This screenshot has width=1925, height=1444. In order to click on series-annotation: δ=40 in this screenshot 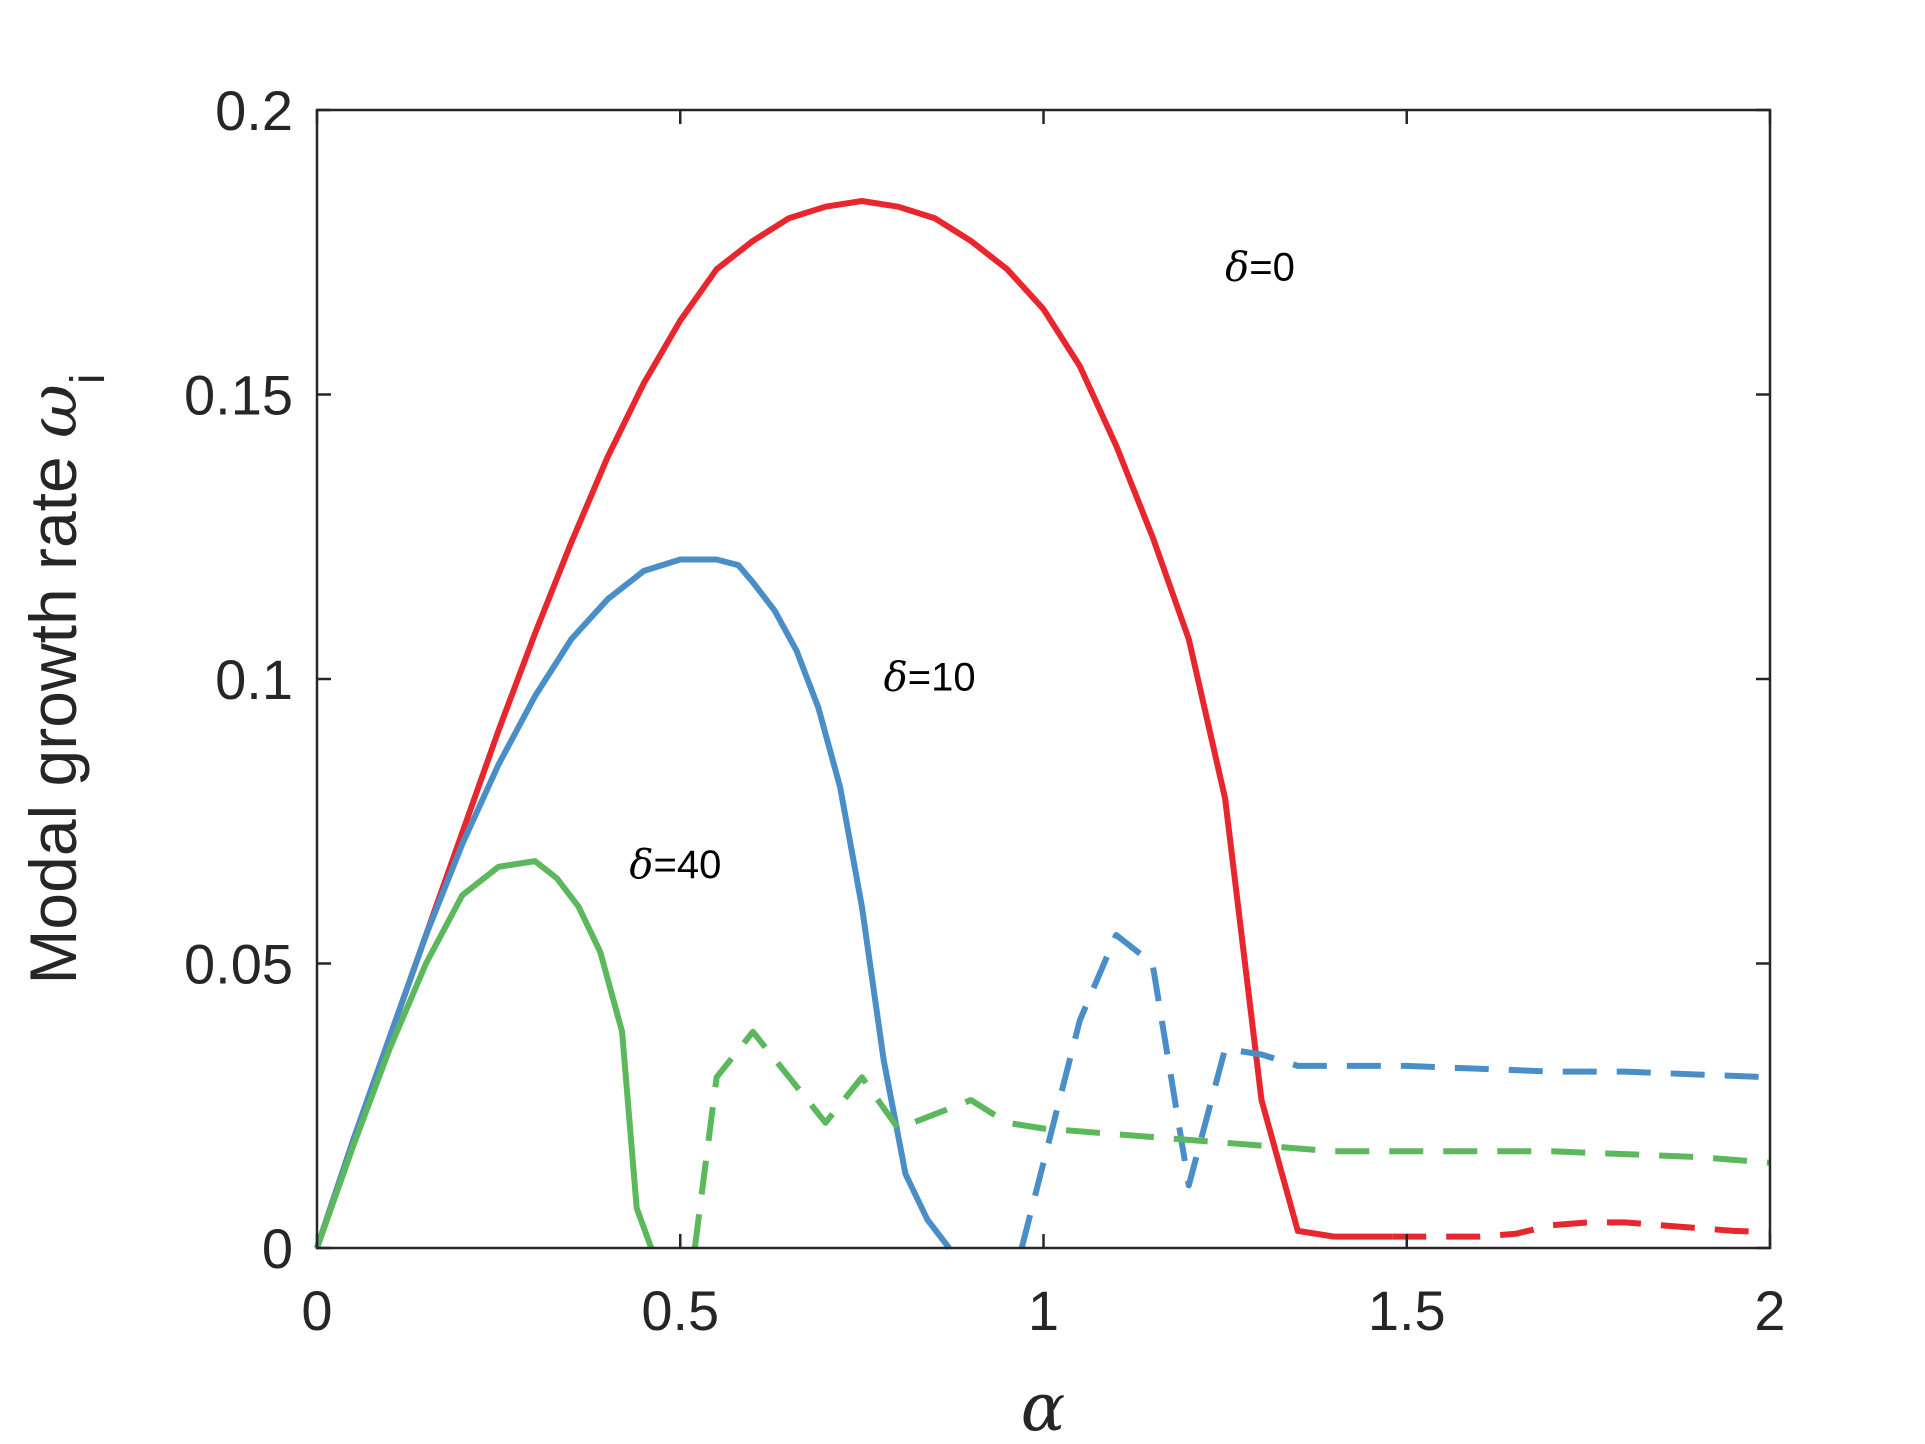, I will do `click(675, 865)`.